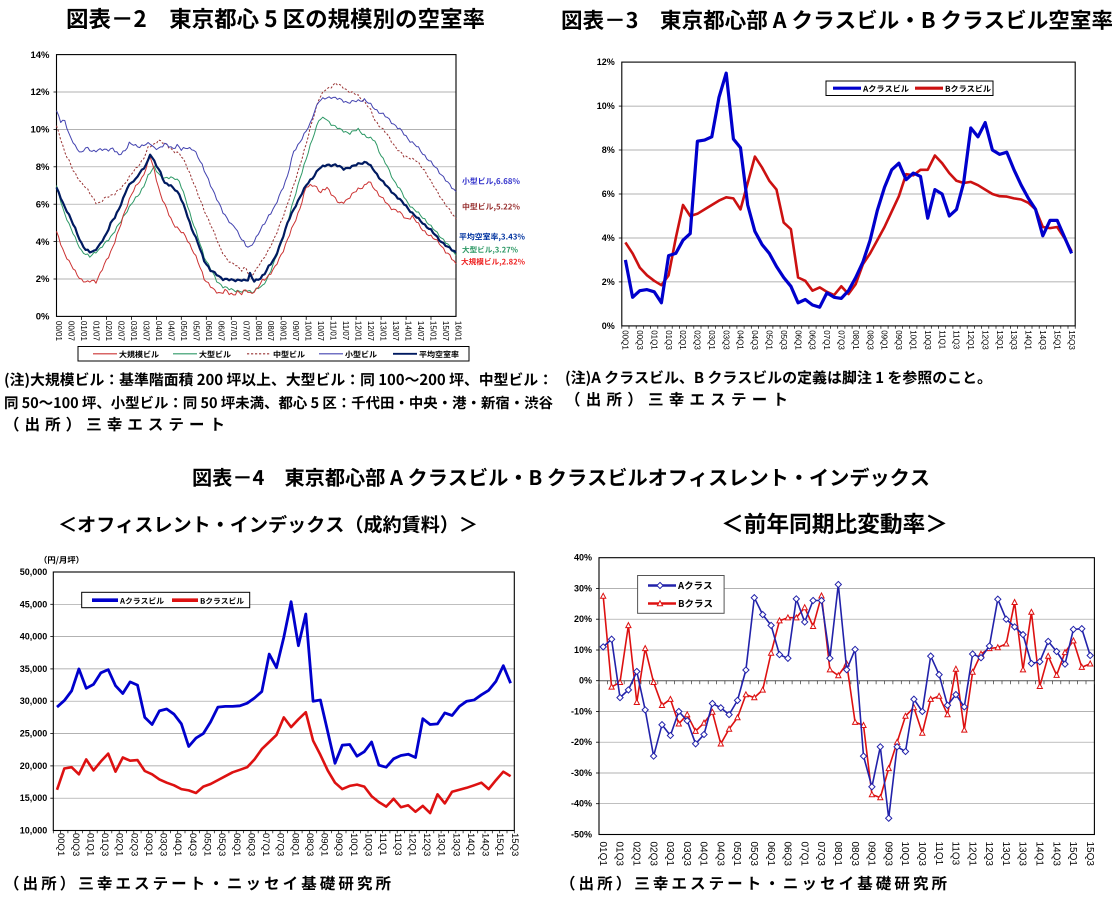  Describe the element at coordinates (40, 130) in the screenshot. I see `svg-text: 10%` at that location.